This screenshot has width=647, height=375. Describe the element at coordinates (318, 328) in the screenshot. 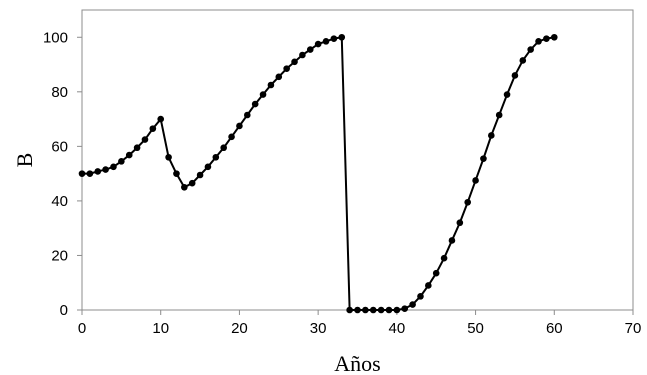

I see `x-tick-label: 30` at that location.